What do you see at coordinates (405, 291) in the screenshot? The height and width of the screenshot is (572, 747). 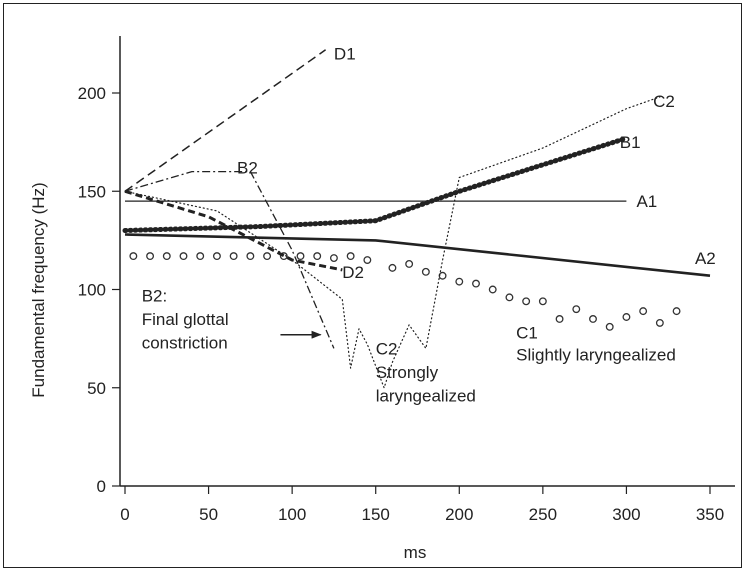 I see `series-c1` at bounding box center [405, 291].